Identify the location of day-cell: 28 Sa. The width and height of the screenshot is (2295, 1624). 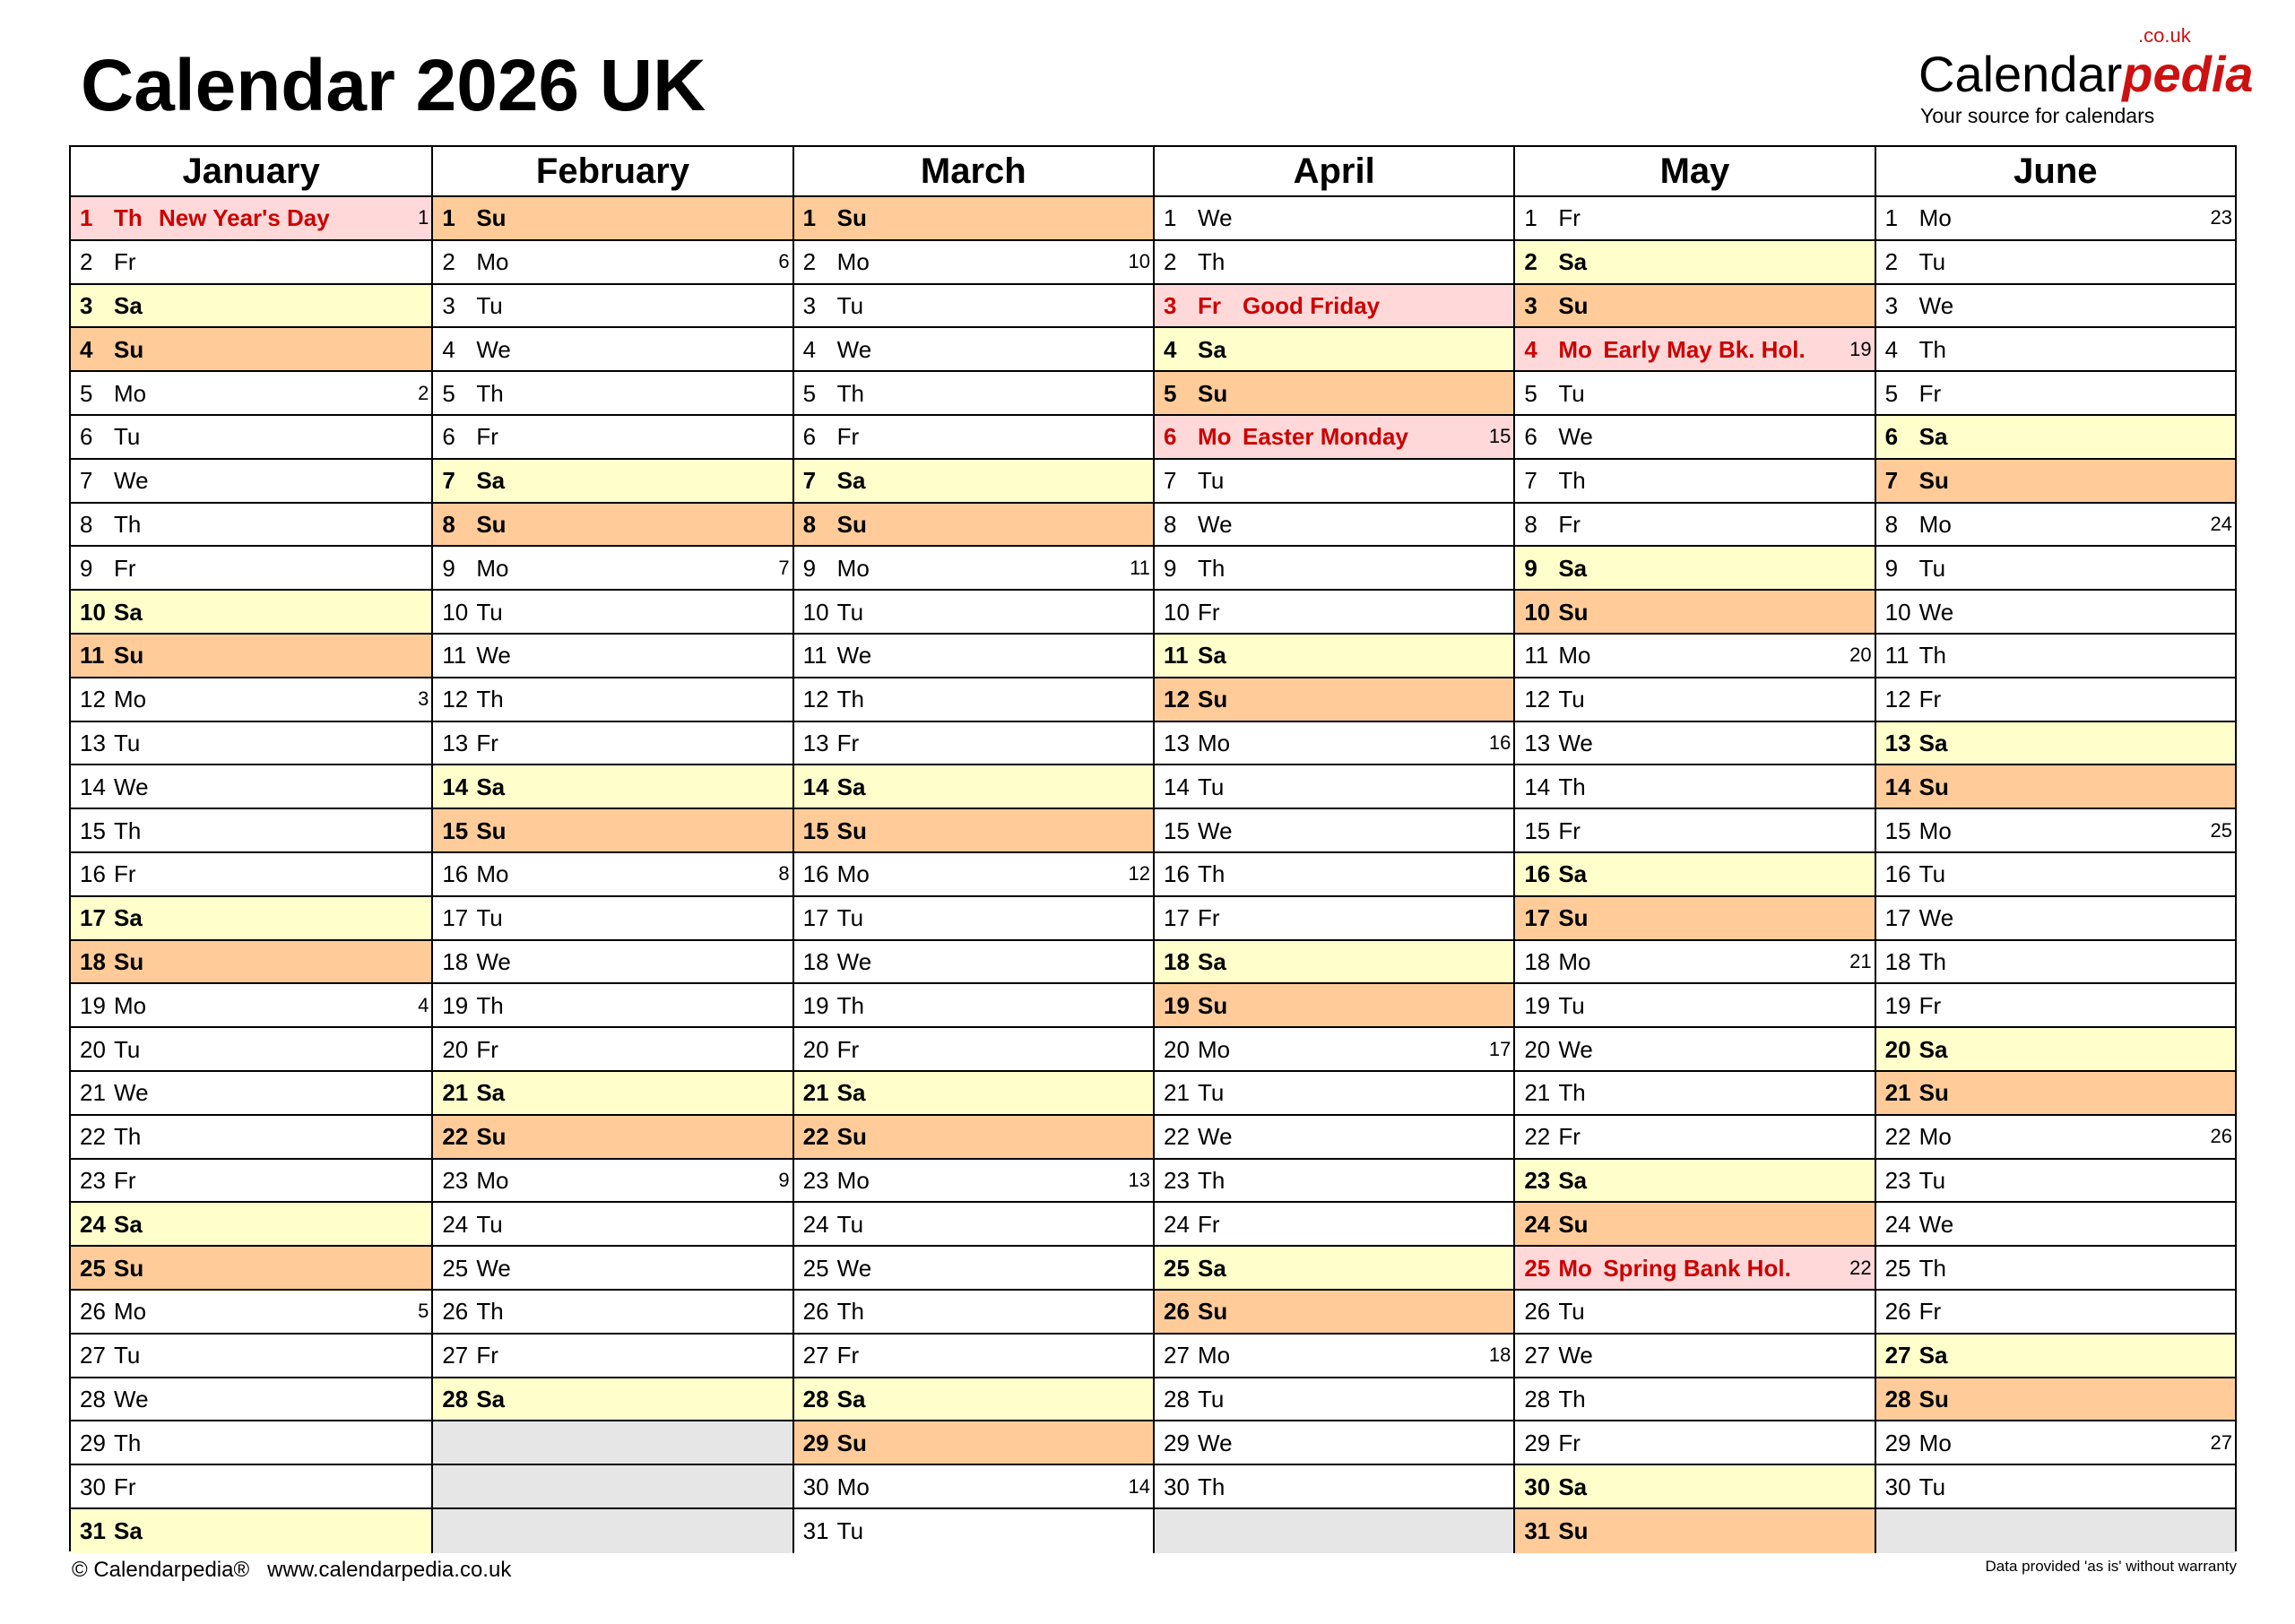
(613, 1400).